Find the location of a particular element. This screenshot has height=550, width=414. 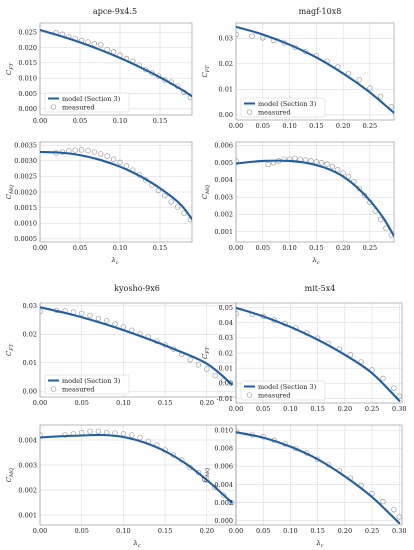

y-tick-label: 0.020 is located at coordinates (27, 48).